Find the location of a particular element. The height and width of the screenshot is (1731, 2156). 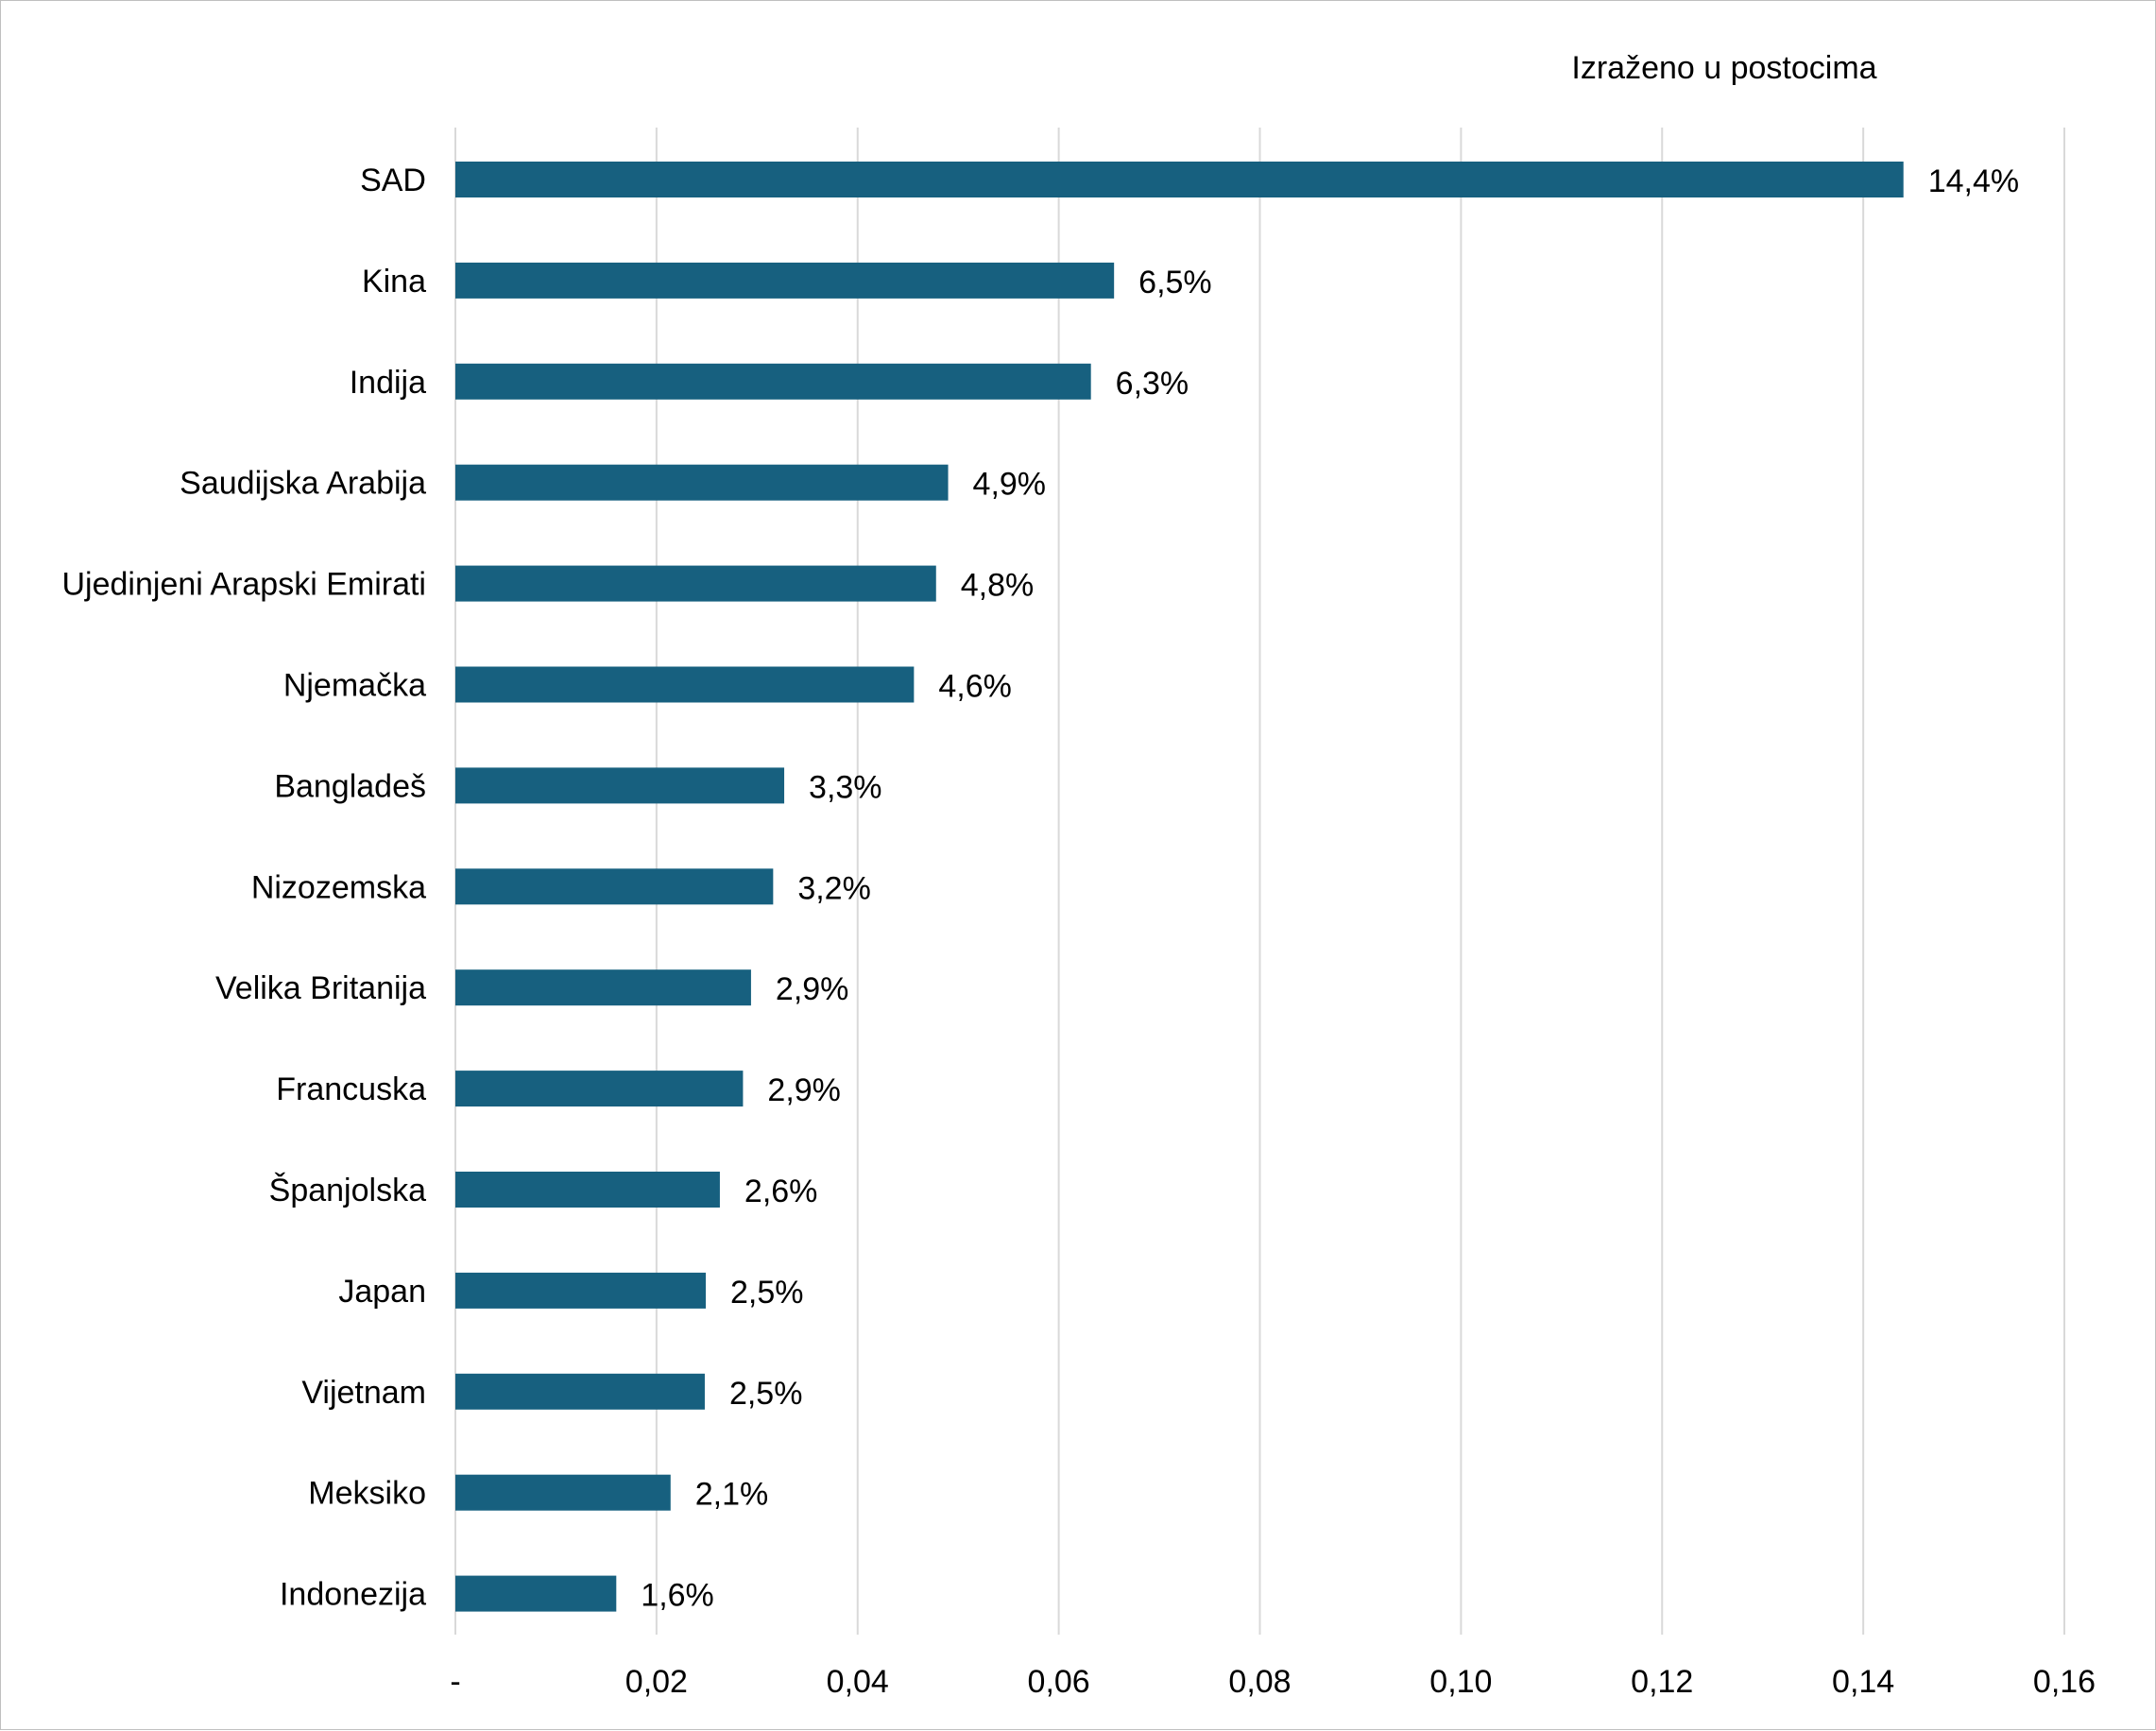

category-label: Japan is located at coordinates (382, 1292).